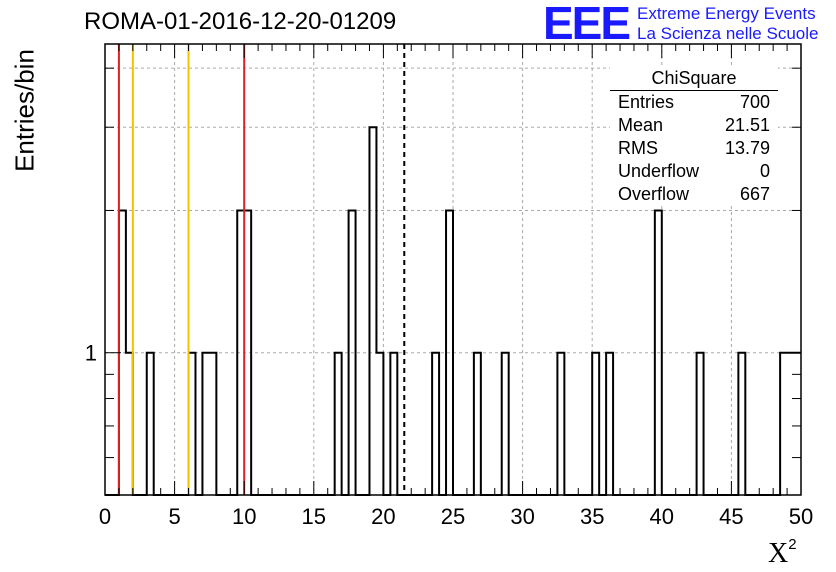 This screenshot has height=572, width=836. I want to click on x-tick-label: 20, so click(383, 516).